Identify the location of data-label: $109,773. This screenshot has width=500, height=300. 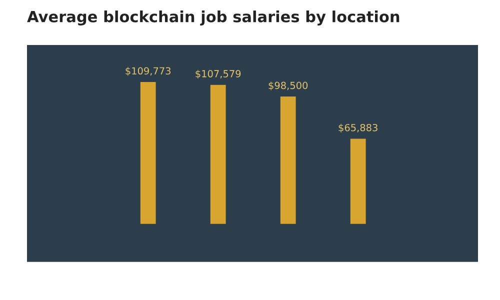
(148, 71).